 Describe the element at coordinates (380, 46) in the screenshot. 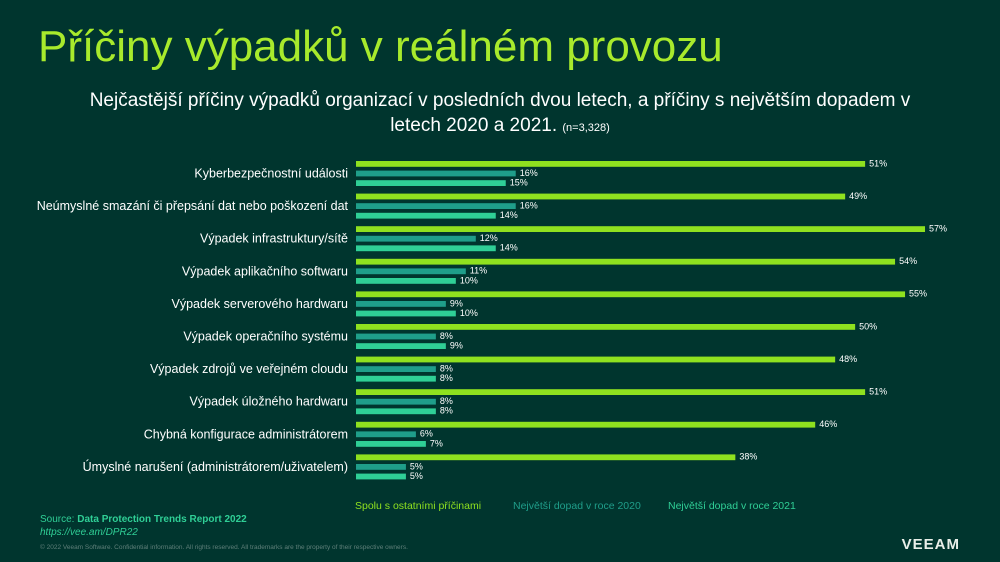

I see `page-title: Příčiny výpadků v reálném provozu` at that location.